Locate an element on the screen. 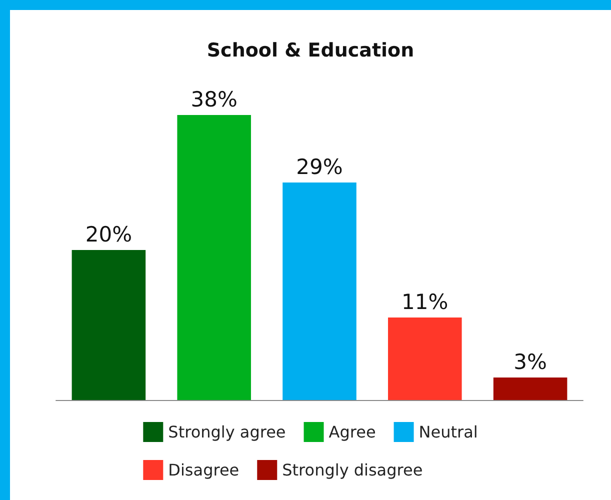  legend-label: Strongly disagree is located at coordinates (352, 470).